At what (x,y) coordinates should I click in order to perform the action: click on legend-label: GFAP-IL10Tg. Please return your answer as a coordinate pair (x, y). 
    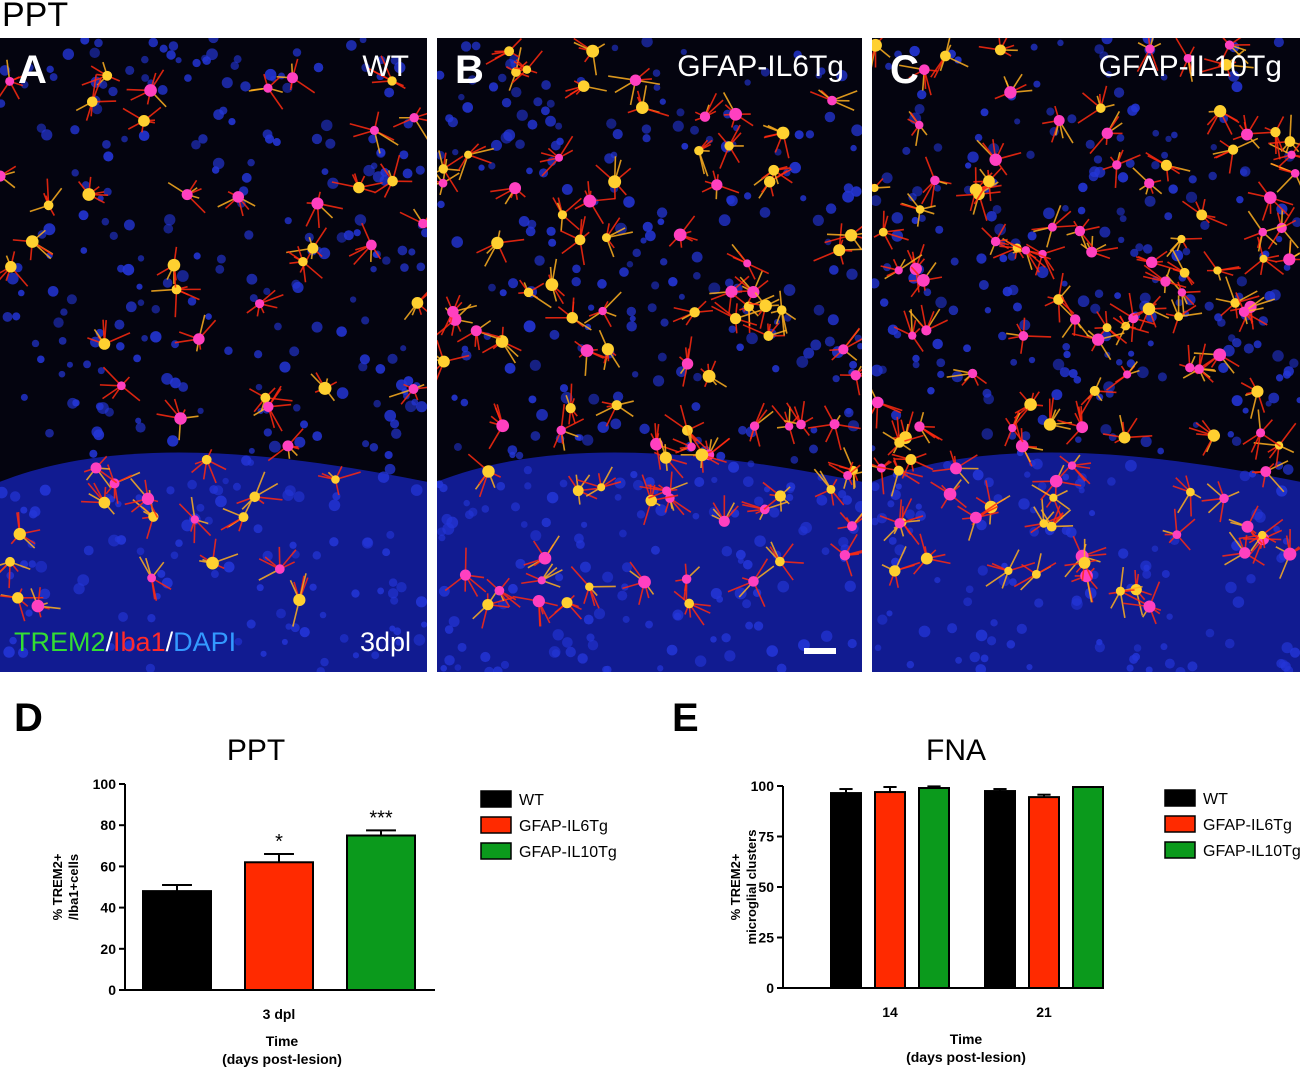
    Looking at the image, I should click on (1251, 851).